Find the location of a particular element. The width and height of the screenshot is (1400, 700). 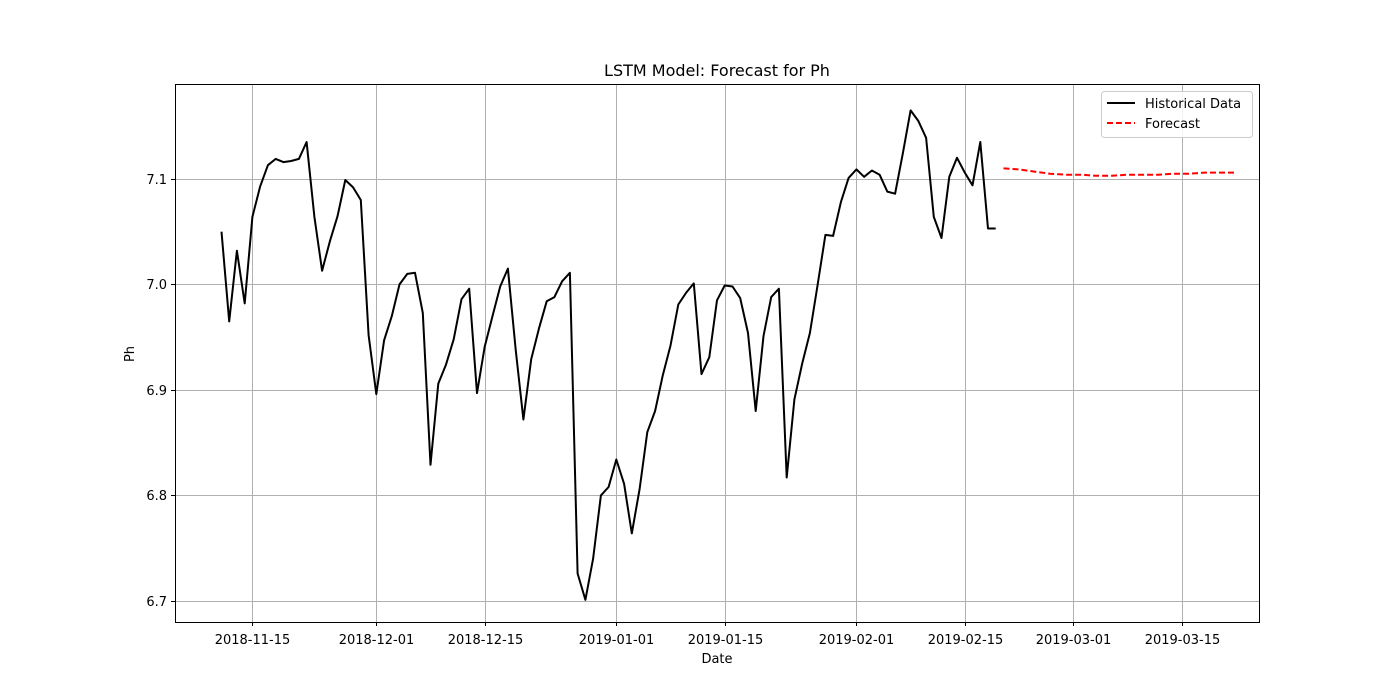

legend: Historical Data Forecast is located at coordinates (1177, 114).